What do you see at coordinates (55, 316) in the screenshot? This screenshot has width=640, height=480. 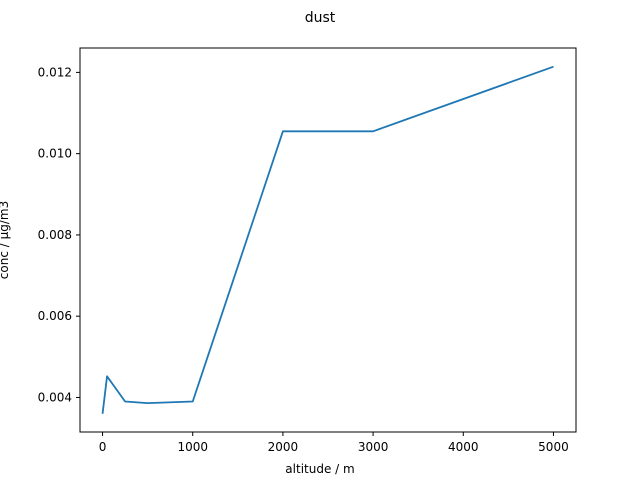 I see `y-tick-label: 0.006` at bounding box center [55, 316].